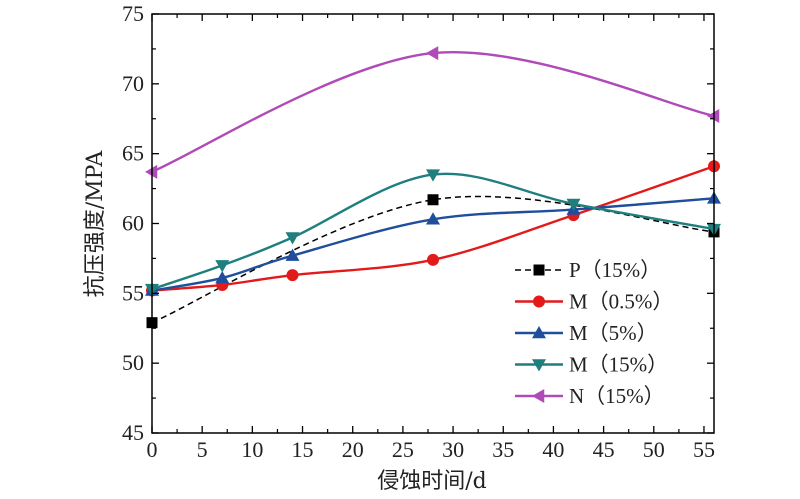 The image size is (800, 499). Describe the element at coordinates (133, 83) in the screenshot. I see `y-tick-label: 70` at that location.